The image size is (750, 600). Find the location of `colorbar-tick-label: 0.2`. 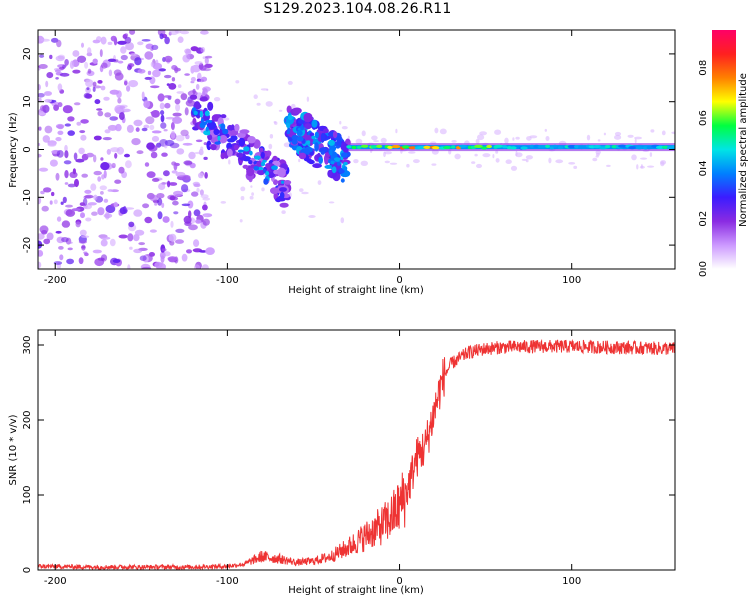

colorbar-tick-label: 0.2 is located at coordinates (703, 219).